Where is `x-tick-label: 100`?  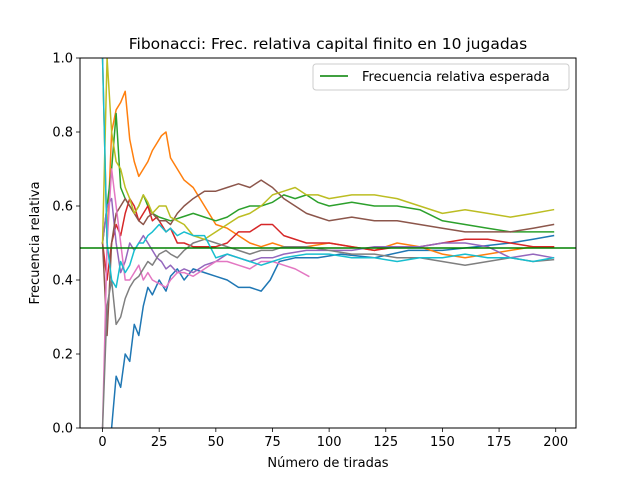 x-tick-label: 100 is located at coordinates (329, 442).